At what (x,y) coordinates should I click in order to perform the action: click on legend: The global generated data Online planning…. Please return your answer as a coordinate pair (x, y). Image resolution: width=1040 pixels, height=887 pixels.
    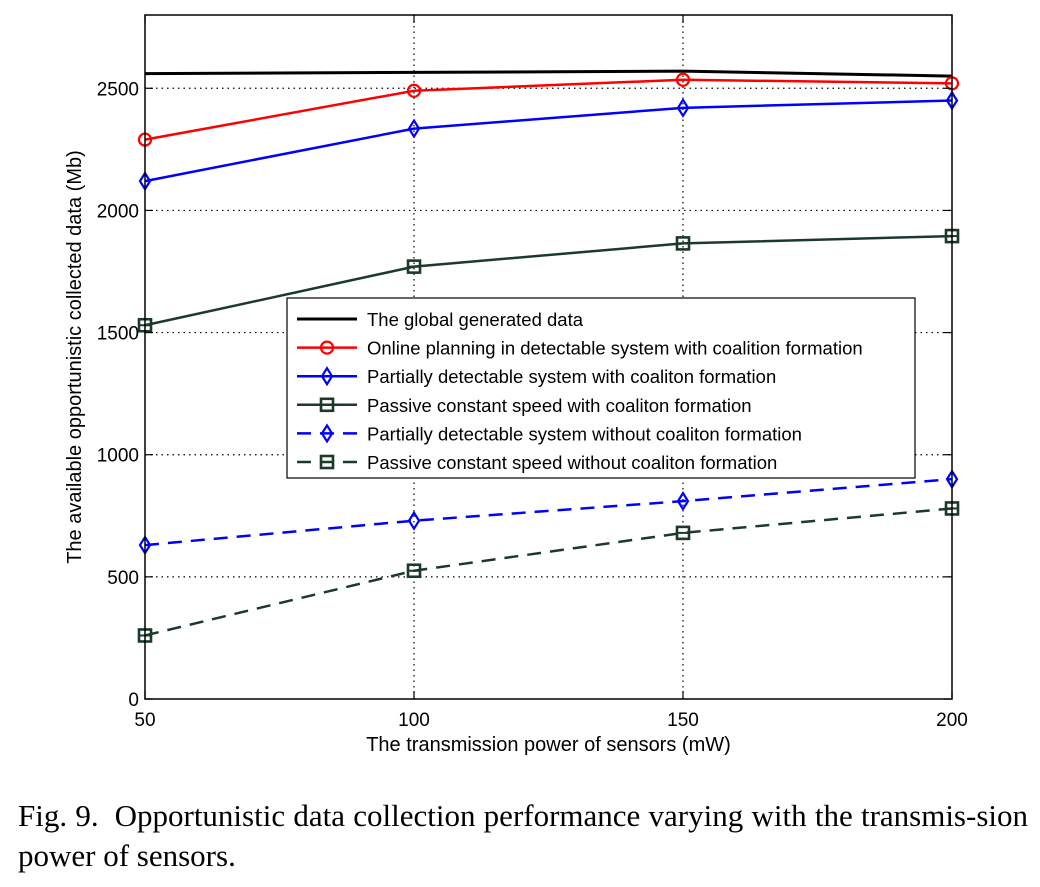
    Looking at the image, I should click on (601, 388).